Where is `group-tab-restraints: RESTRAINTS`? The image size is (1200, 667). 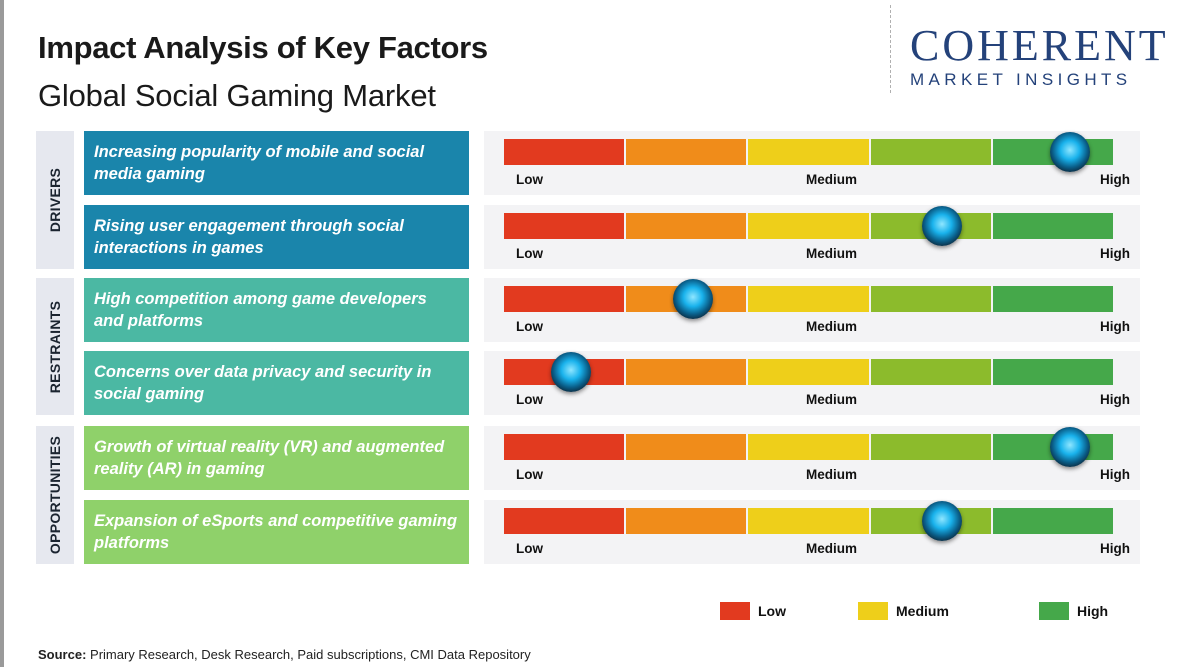
group-tab-restraints: RESTRAINTS is located at coordinates (55, 346).